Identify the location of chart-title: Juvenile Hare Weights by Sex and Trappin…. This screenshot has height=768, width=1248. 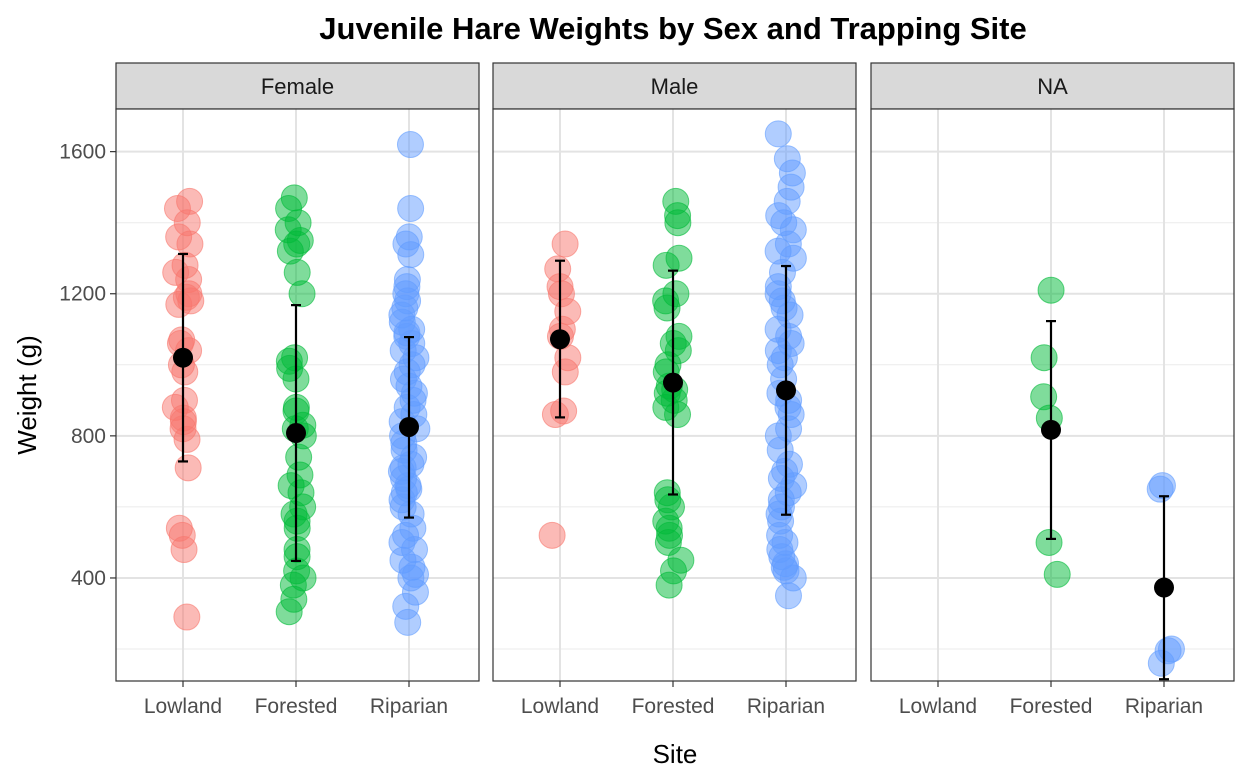
(672, 28).